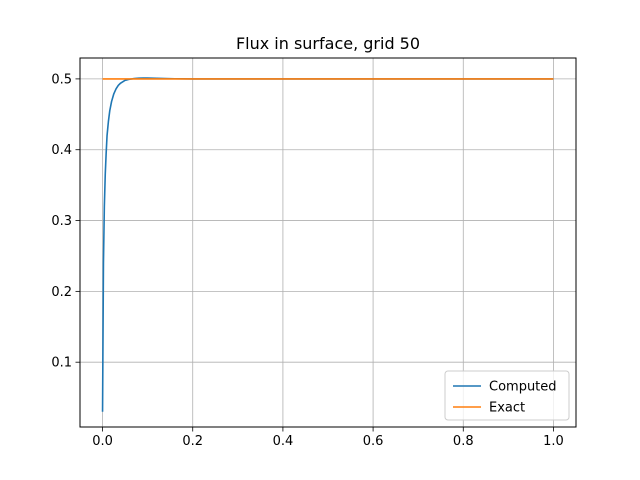 The image size is (640, 480). I want to click on y-tick-label: 0.4, so click(61, 150).